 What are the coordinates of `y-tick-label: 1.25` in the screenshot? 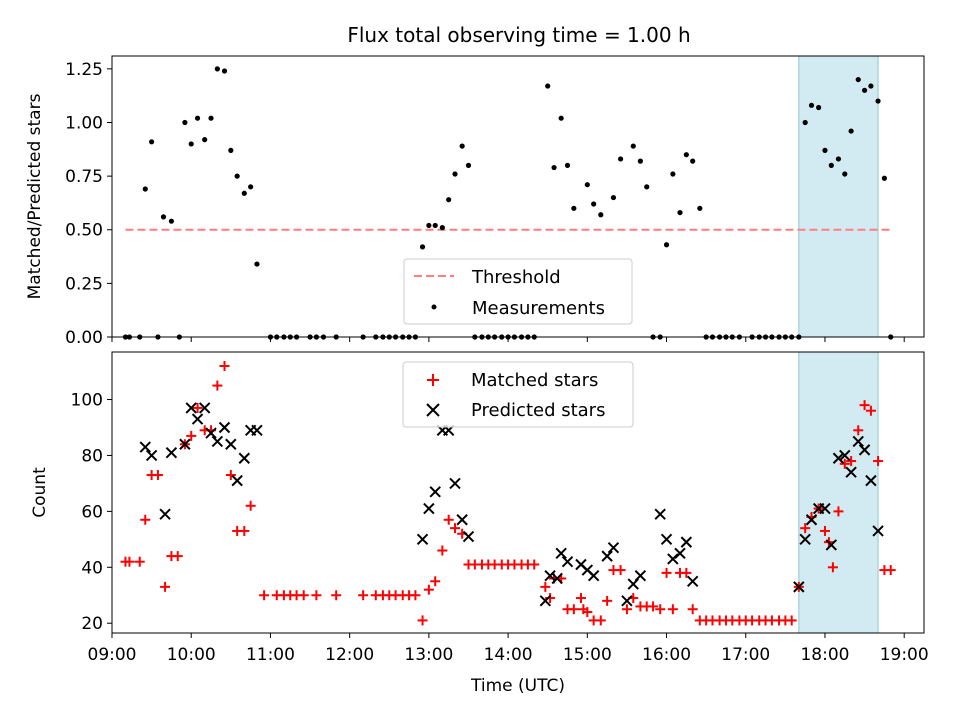 It's located at (84, 70).